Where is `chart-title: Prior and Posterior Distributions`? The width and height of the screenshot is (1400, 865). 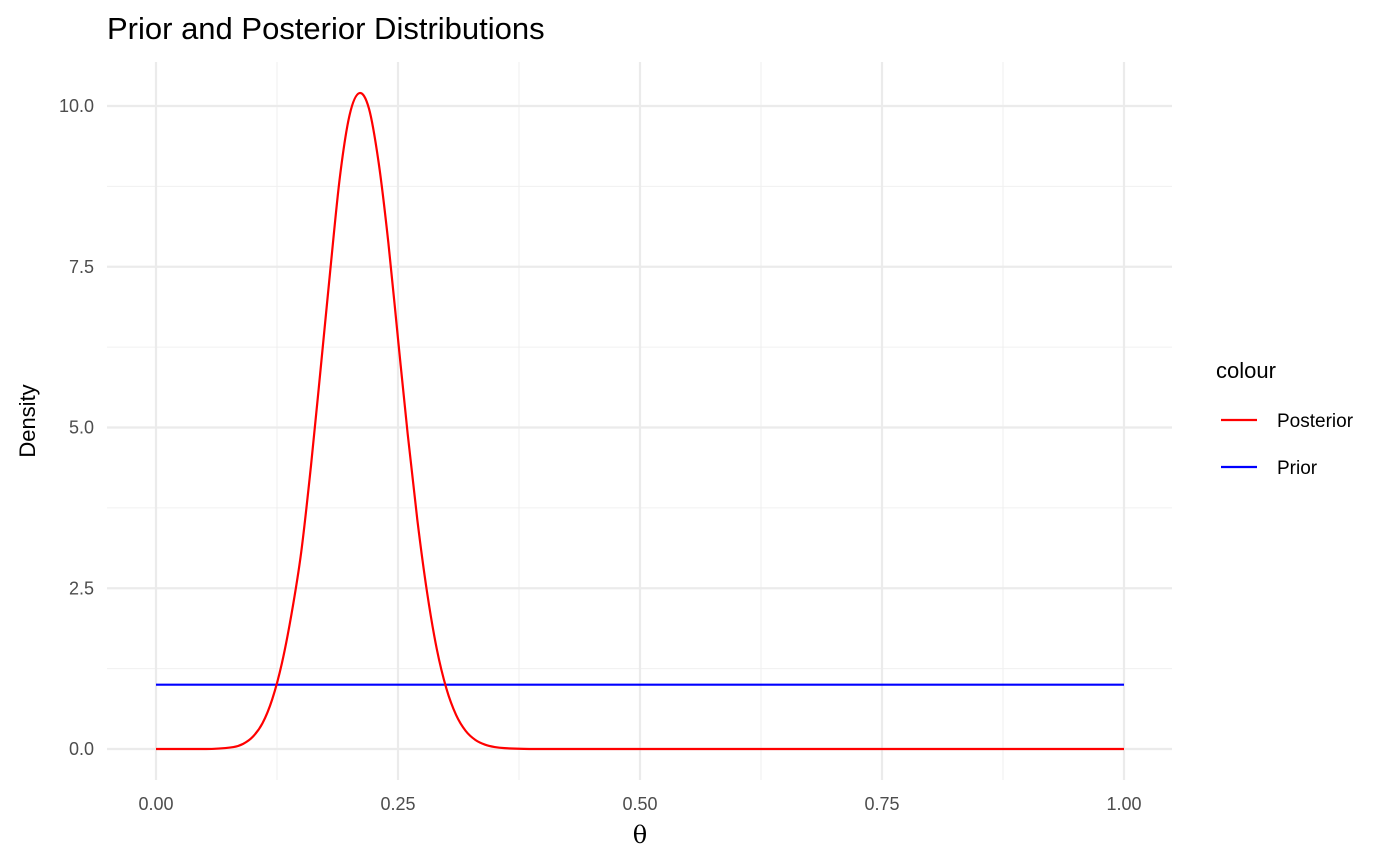 chart-title: Prior and Posterior Distributions is located at coordinates (326, 28).